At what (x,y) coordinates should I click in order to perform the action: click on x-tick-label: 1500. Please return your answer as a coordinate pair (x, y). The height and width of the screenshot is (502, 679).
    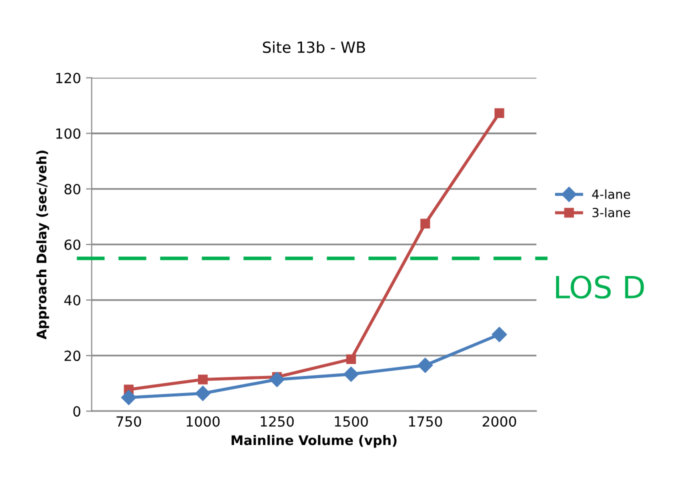
    Looking at the image, I should click on (351, 421).